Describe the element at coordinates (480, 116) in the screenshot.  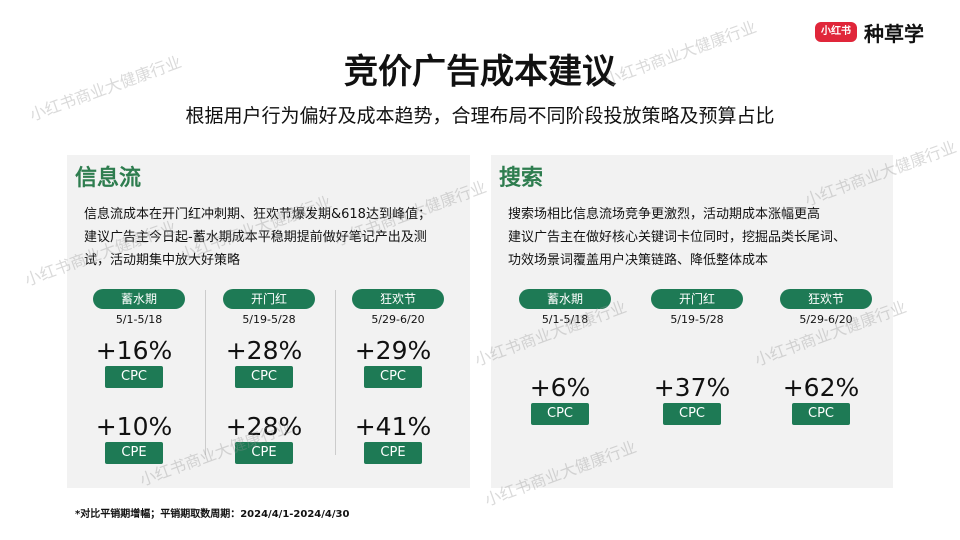
I see `subtitle: 根据用户行为偏好及成本趋势，合理布局不同阶段投放策略及预算占比` at that location.